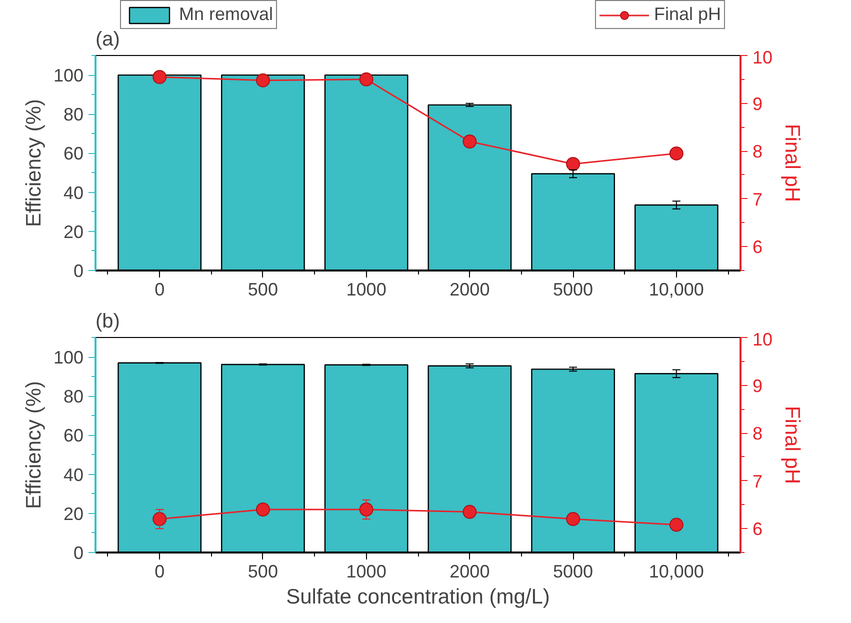  I want to click on x-axis-title: Sulfate concentration (mg/L), so click(418, 597).